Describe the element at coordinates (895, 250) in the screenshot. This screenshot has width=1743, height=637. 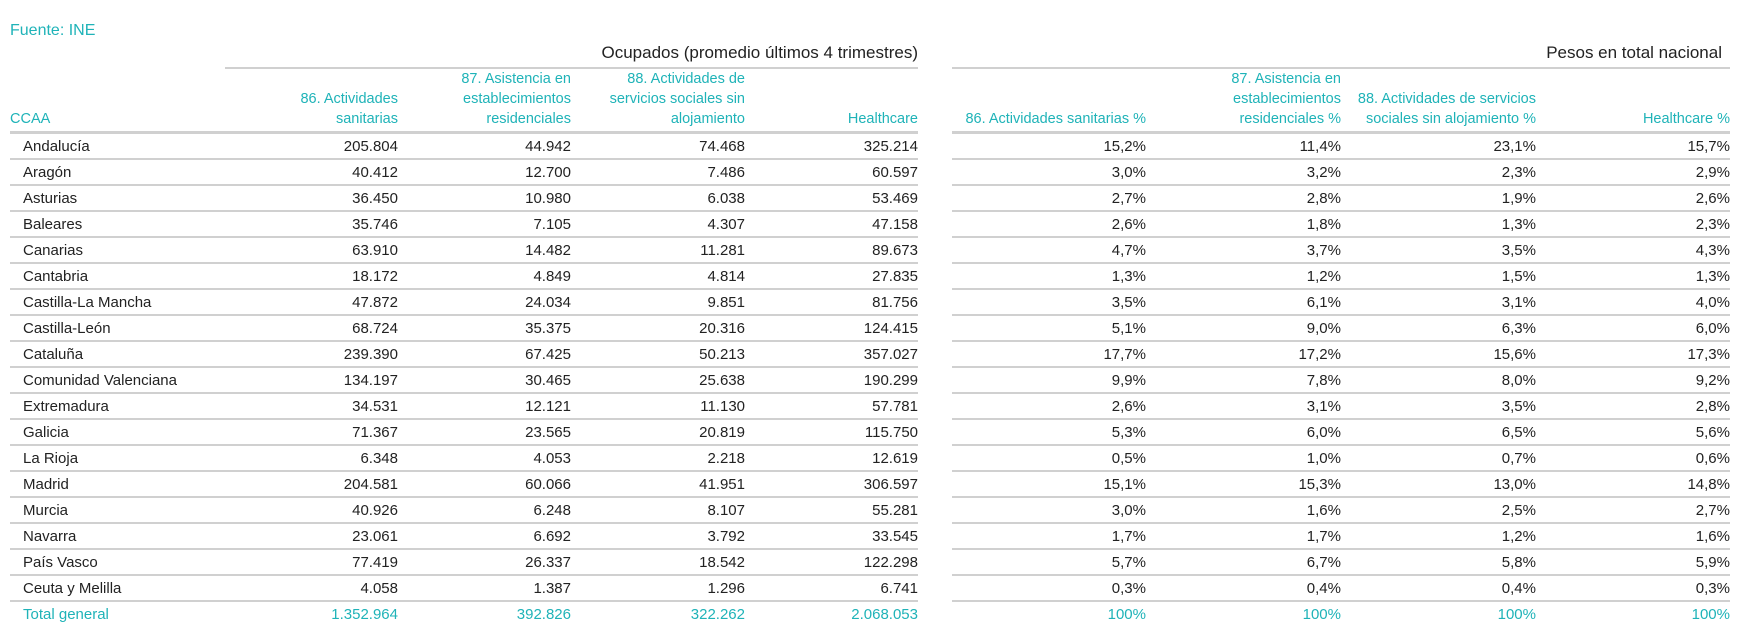
I see `value-cell: 89.673` at that location.